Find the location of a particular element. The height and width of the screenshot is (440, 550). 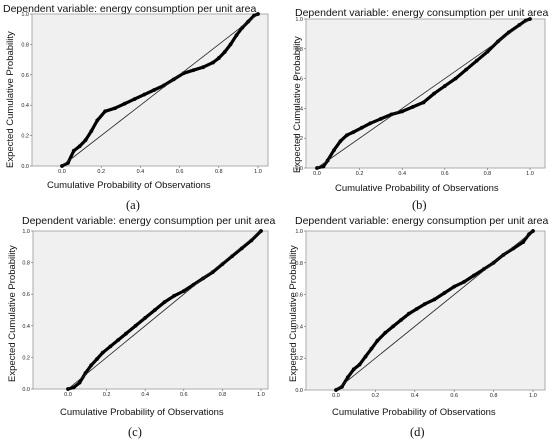

x-tick-label: 0.2 is located at coordinates (107, 395).